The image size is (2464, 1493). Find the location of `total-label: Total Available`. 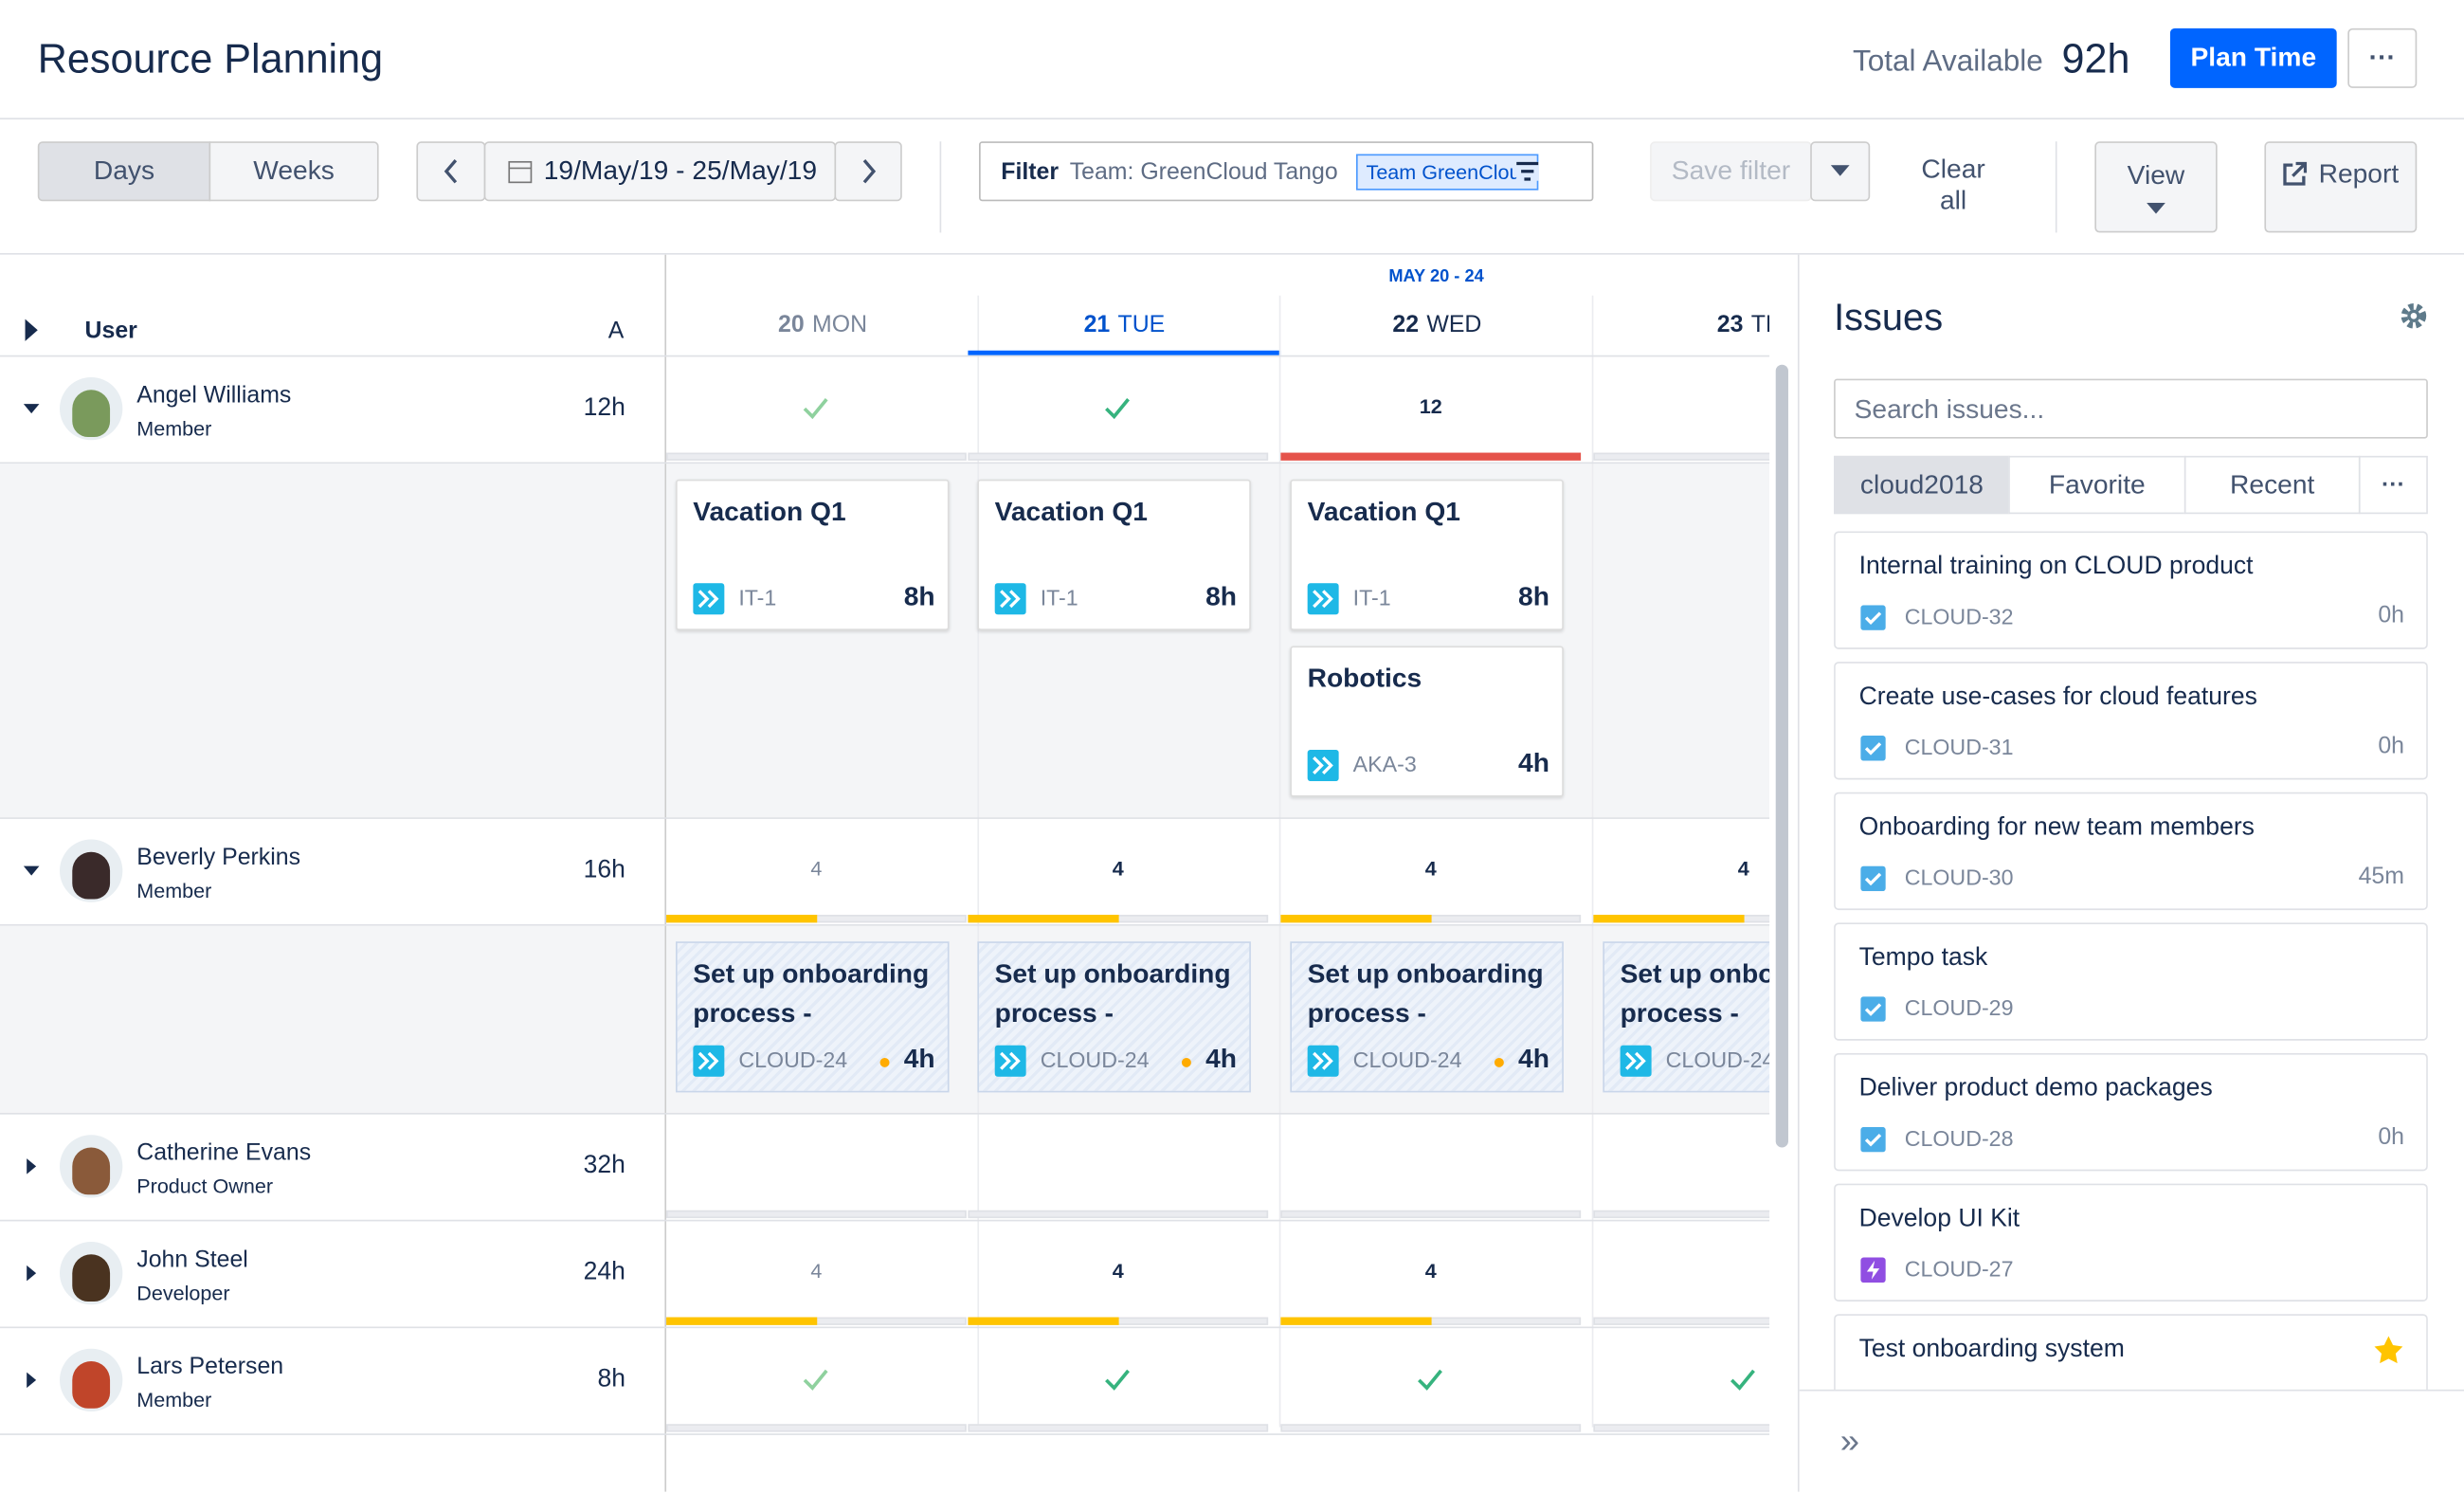

total-label: Total Available is located at coordinates (1948, 62).